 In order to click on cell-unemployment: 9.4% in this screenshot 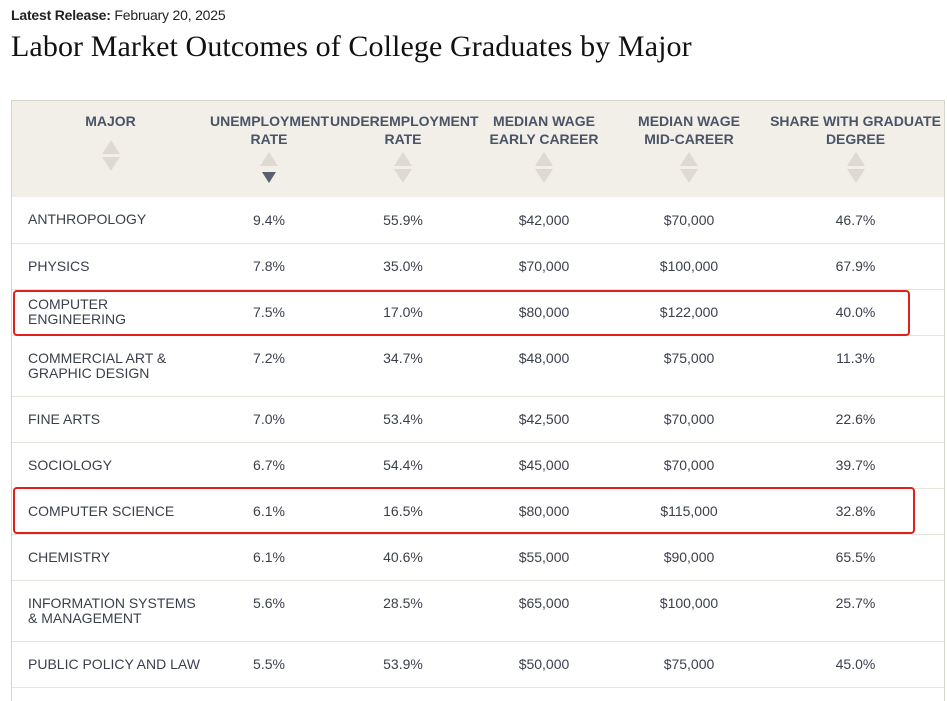, I will do `click(269, 220)`.